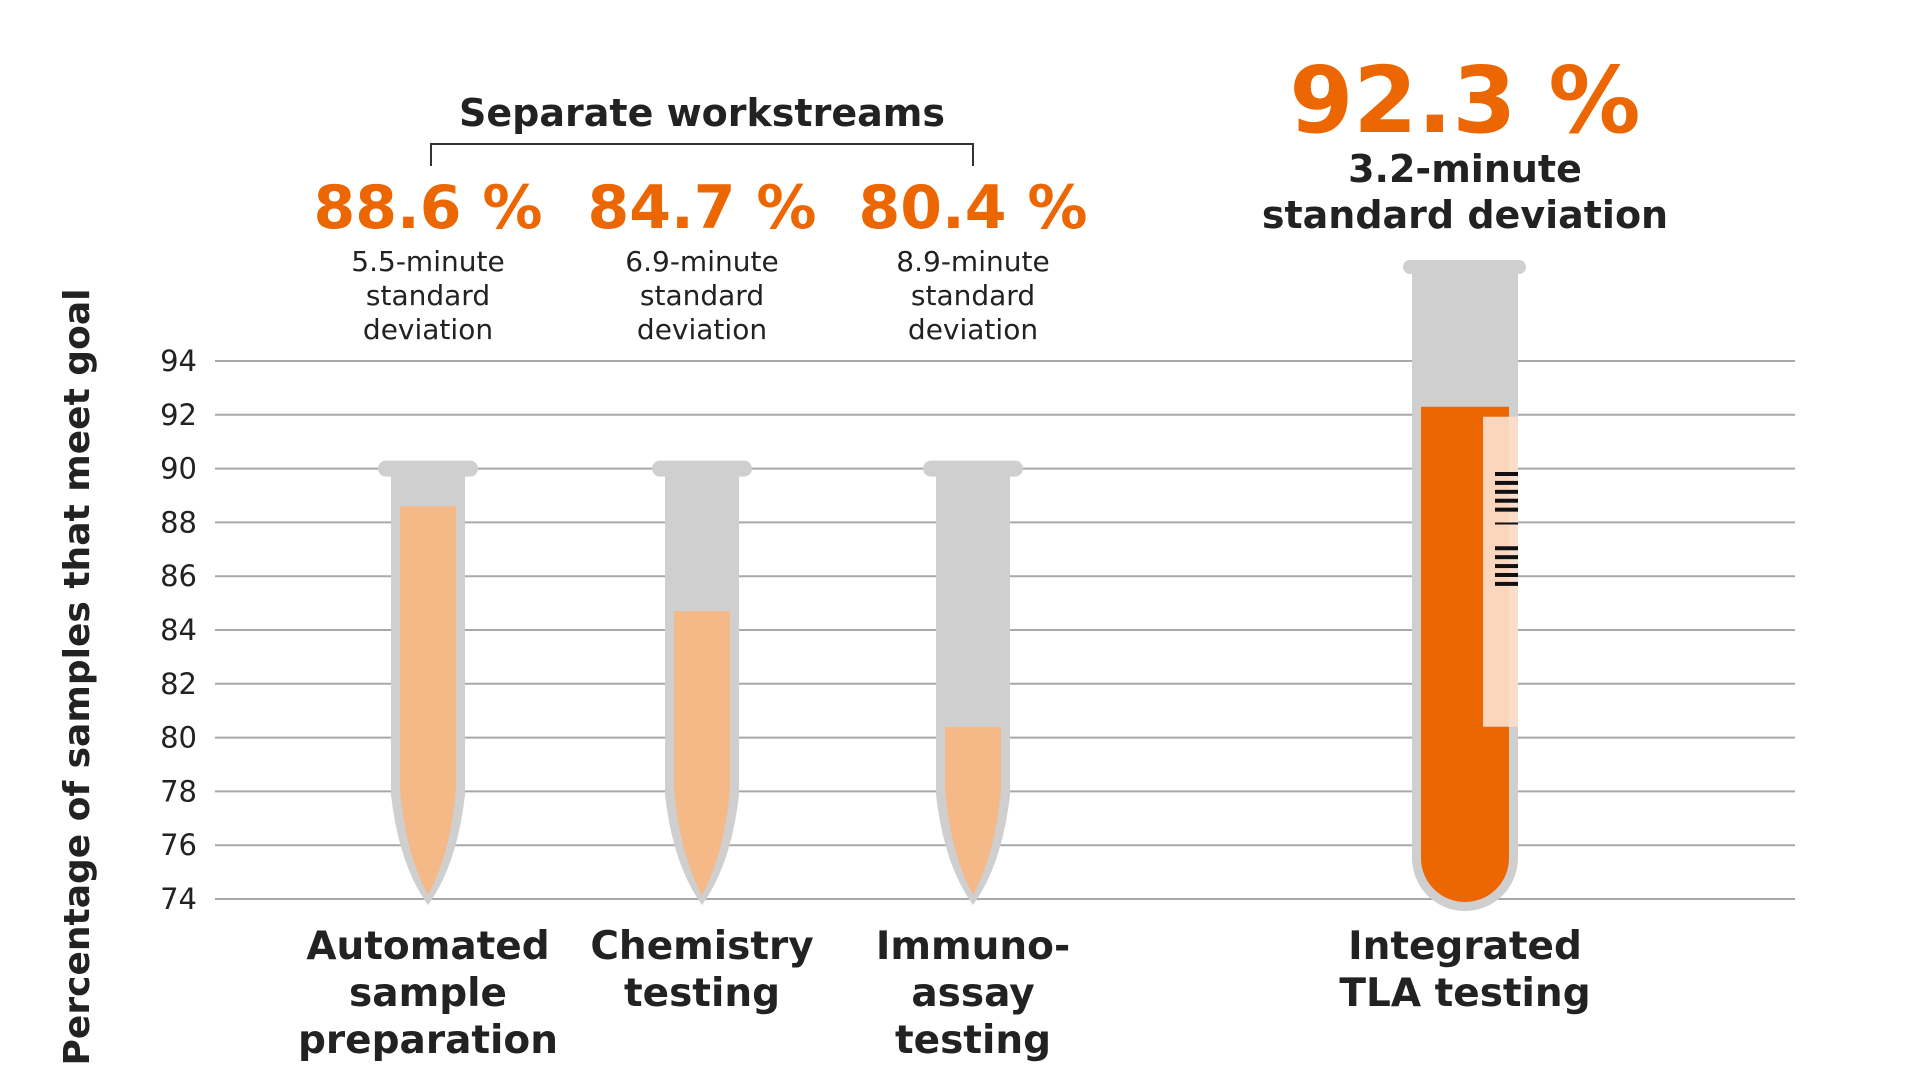 Image resolution: width=1920 pixels, height=1080 pixels. Describe the element at coordinates (428, 993) in the screenshot. I see `category-label: sample` at that location.